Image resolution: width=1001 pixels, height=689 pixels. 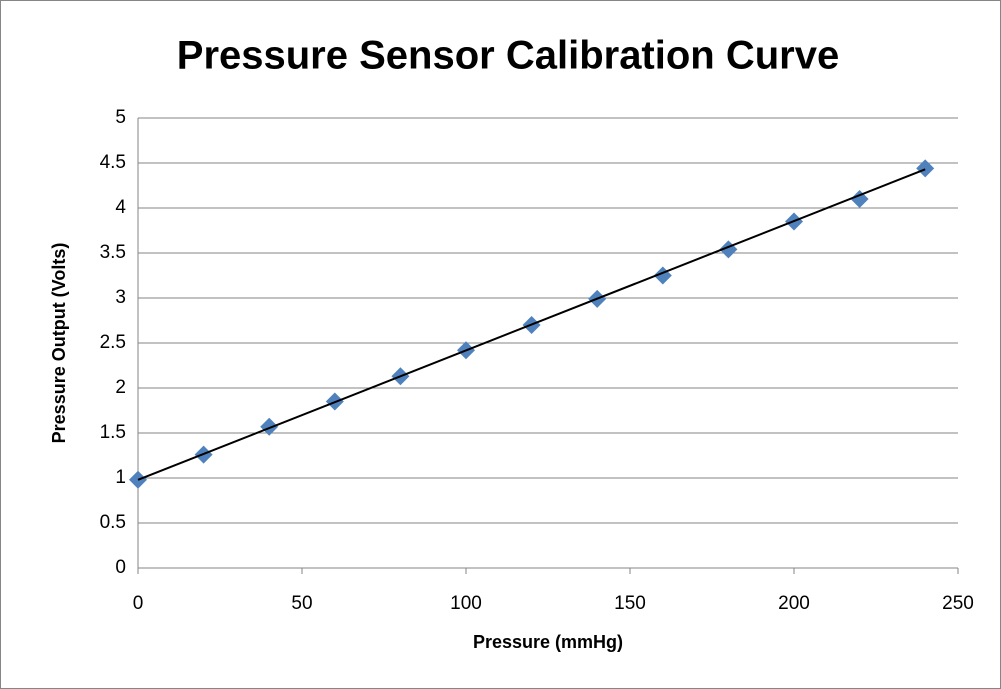 What do you see at coordinates (301, 603) in the screenshot?
I see `x-tick-label: 50` at bounding box center [301, 603].